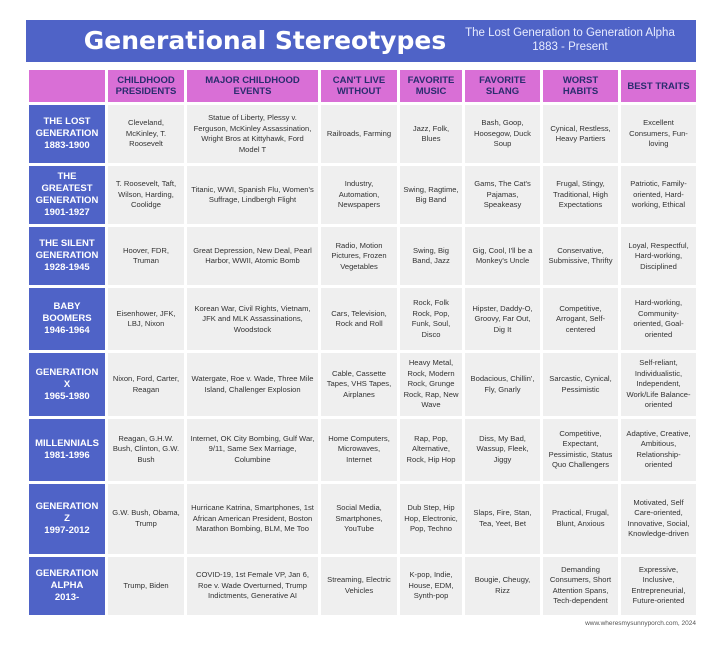  I want to click on music-cell: Rap, Pop, Alternative, Rock, Hip Hop, so click(431, 449).